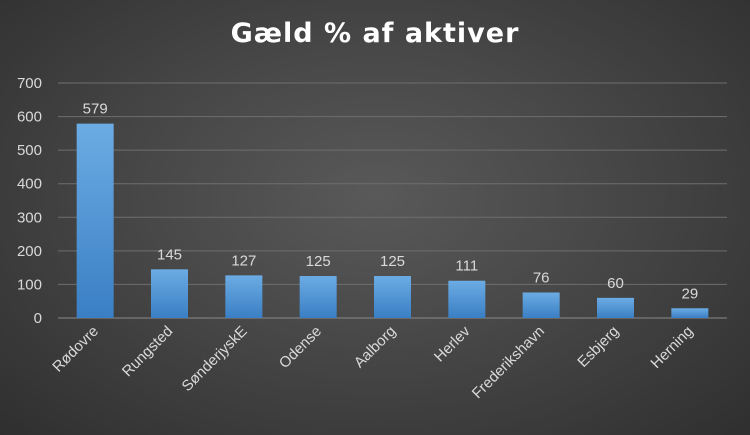 The image size is (750, 435). Describe the element at coordinates (598, 347) in the screenshot. I see `x-category-label: Esbjerg` at that location.